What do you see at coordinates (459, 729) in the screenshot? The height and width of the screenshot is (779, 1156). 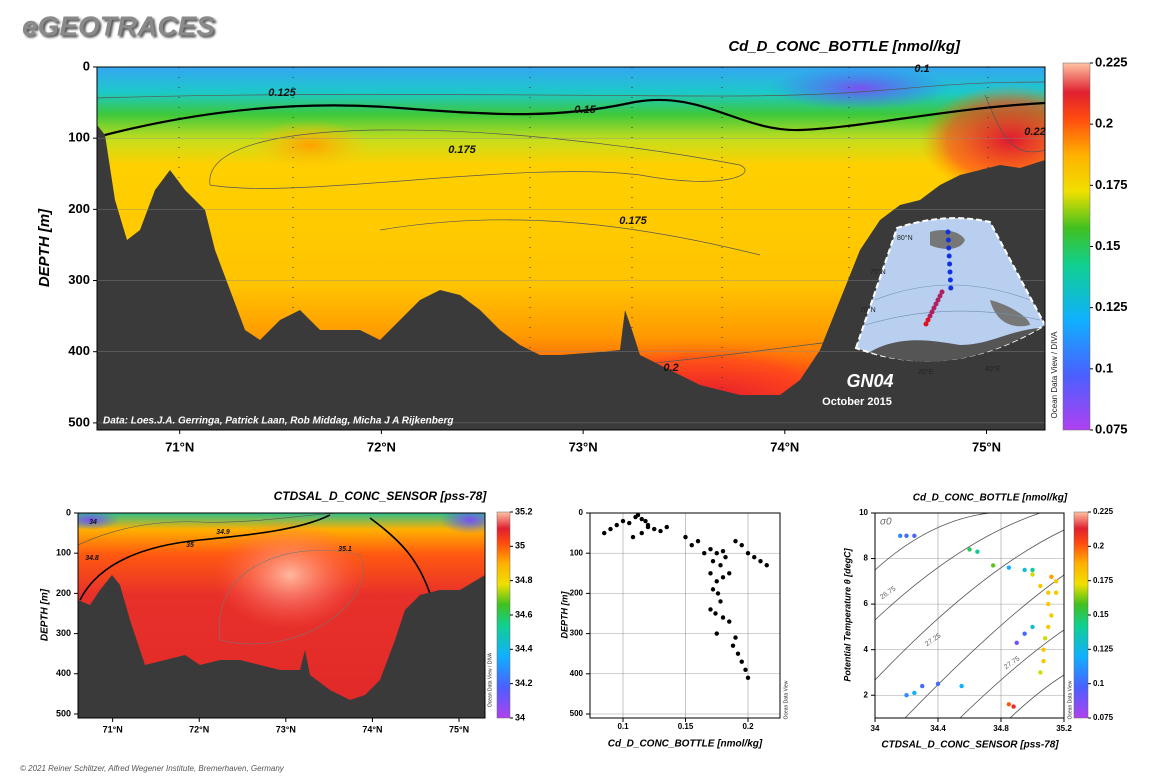 I see `x-tick-label: 75°N` at bounding box center [459, 729].